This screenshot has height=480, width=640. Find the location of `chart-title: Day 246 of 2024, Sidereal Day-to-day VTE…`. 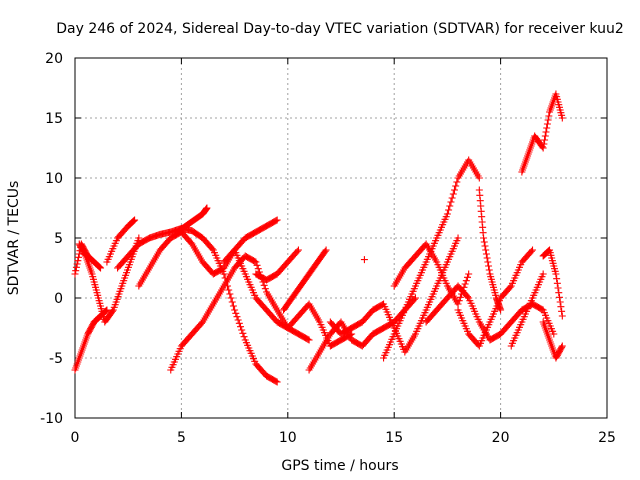

chart-title: Day 246 of 2024, Sidereal Day-to-day VTE… is located at coordinates (340, 29).